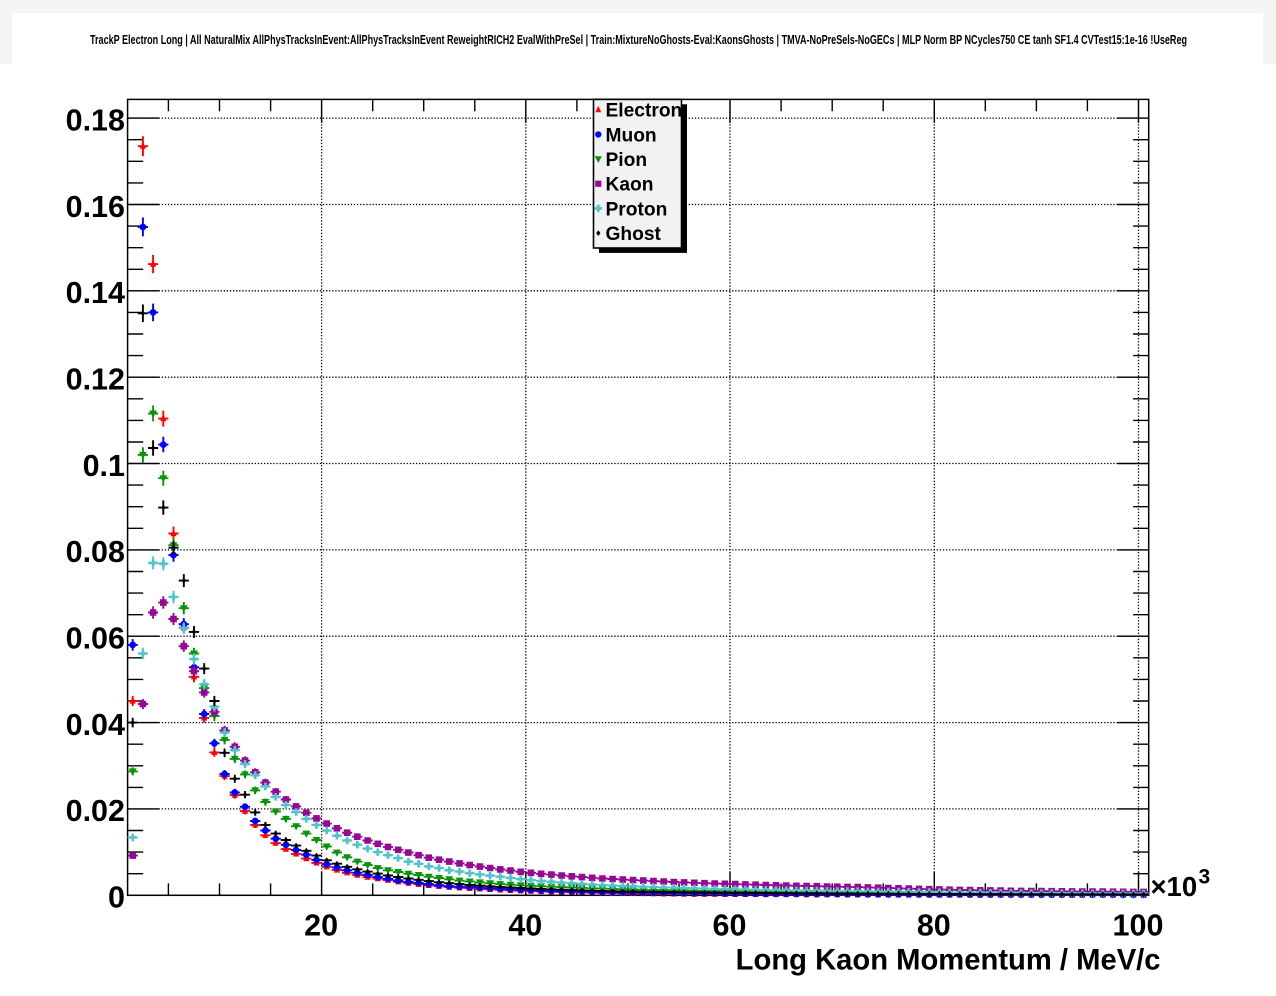  I want to click on svg-text: 0.18, so click(95, 120).